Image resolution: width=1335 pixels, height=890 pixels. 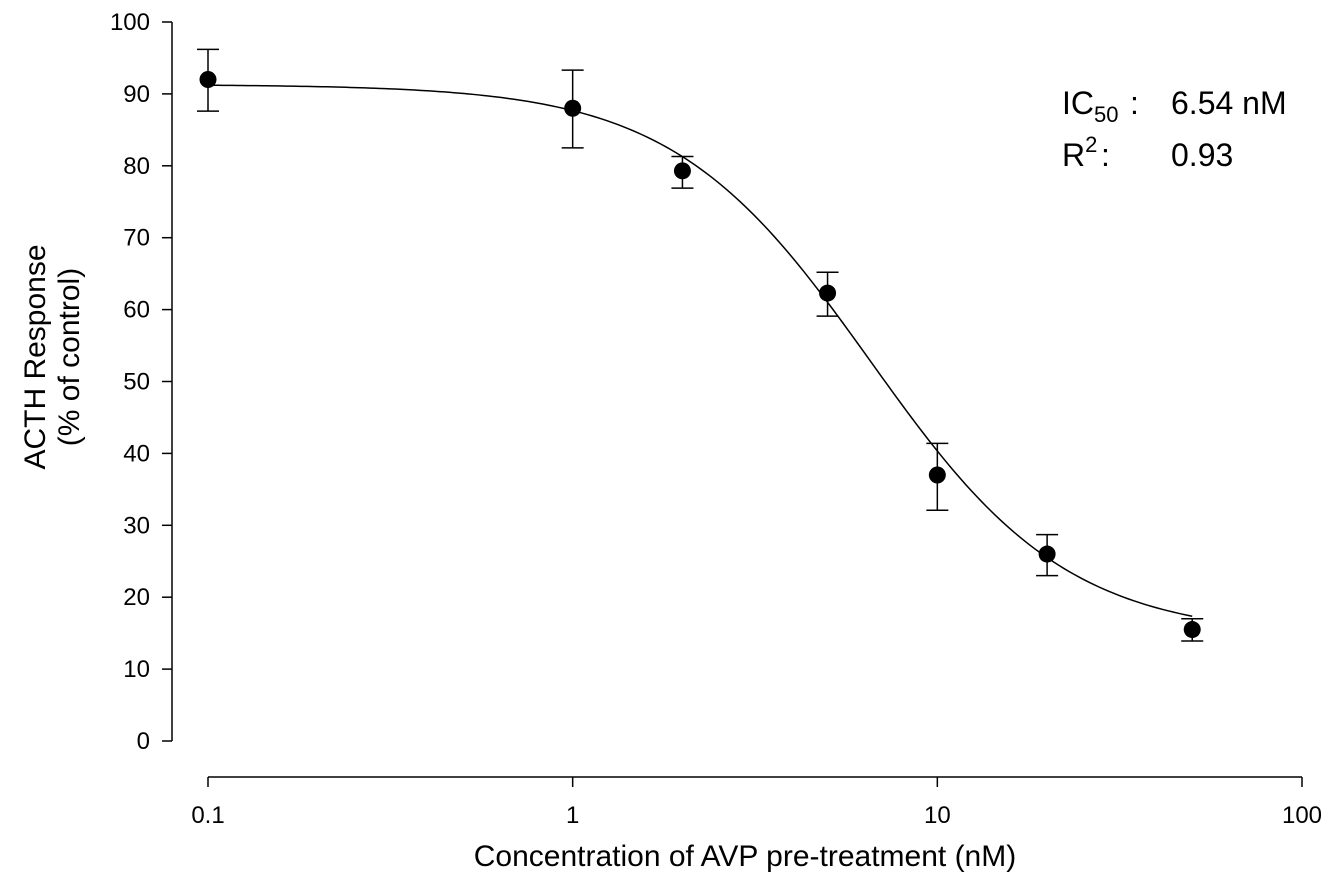 I want to click on x-tick-label: 0.1, so click(x=207, y=815).